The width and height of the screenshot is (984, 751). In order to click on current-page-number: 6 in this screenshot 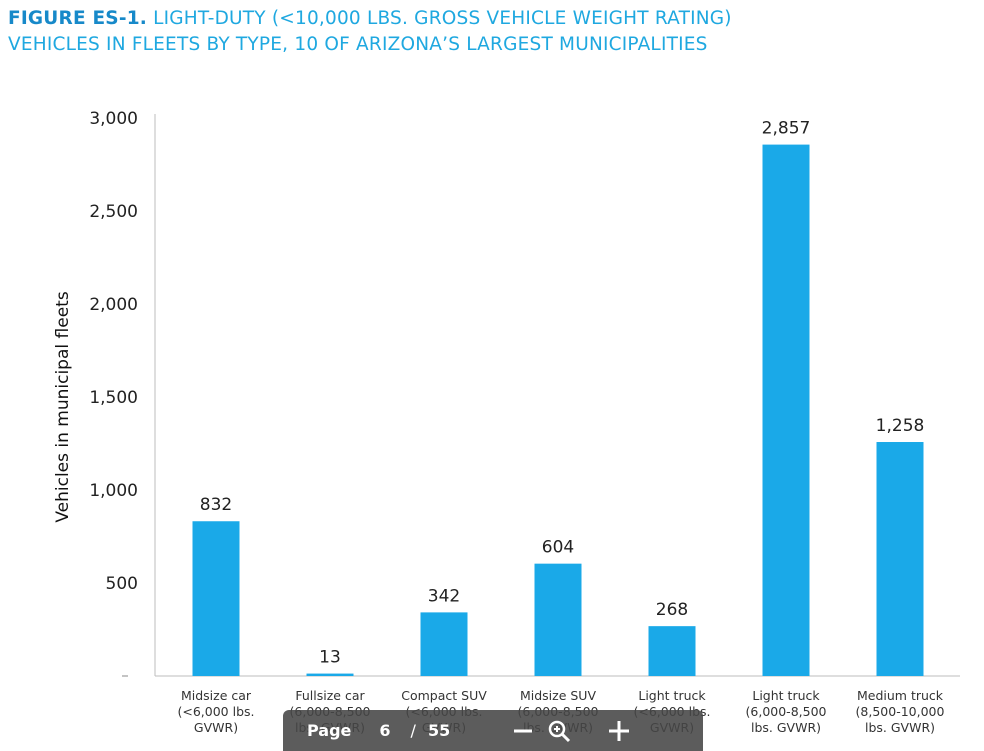, I will do `click(385, 730)`.